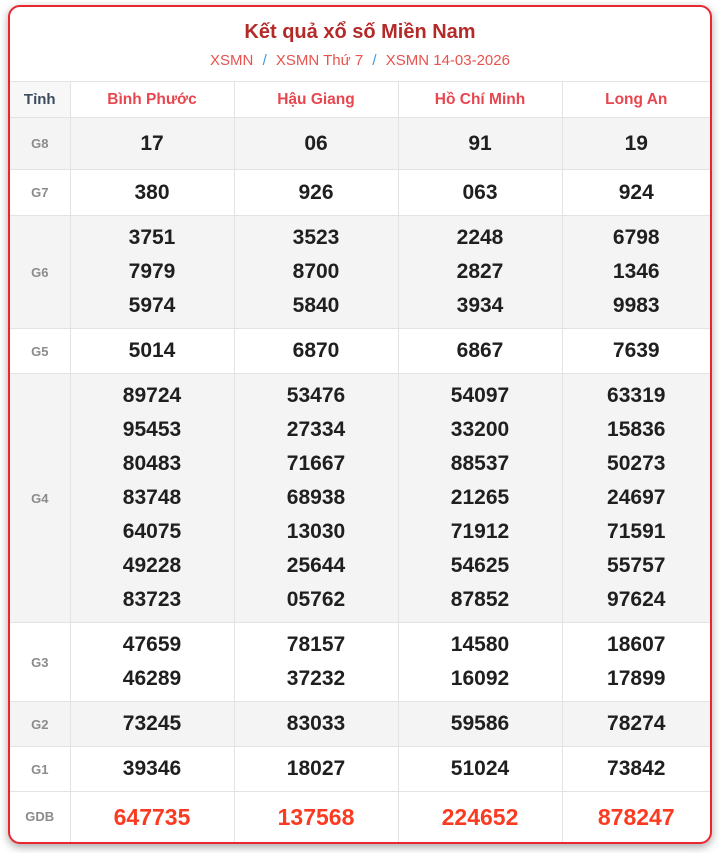 This screenshot has height=853, width=720. I want to click on prize-cell: 06, so click(316, 143).